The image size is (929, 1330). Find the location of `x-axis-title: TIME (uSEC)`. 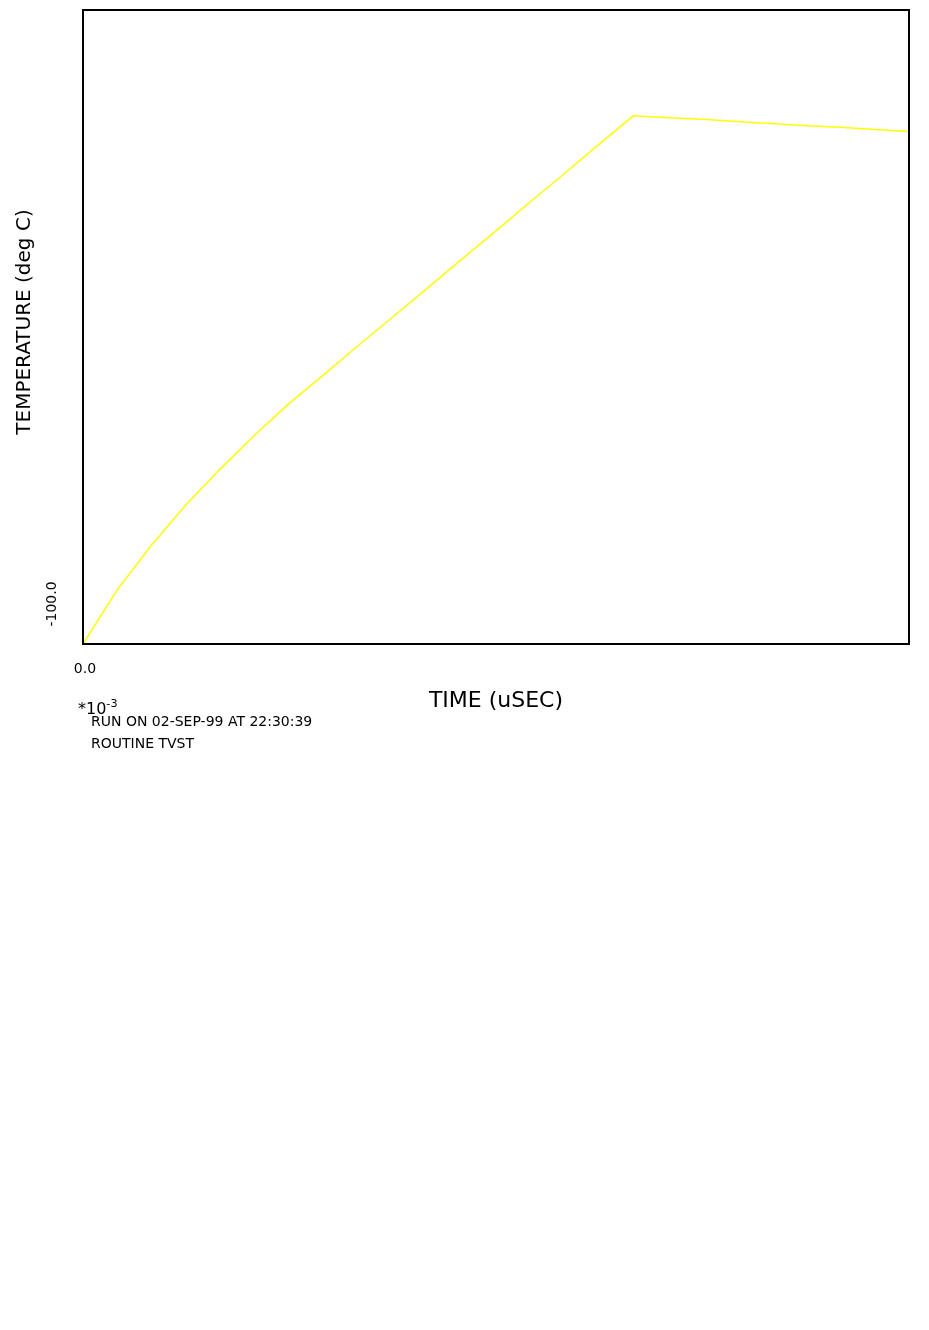

x-axis-title: TIME (uSEC) is located at coordinates (495, 699).